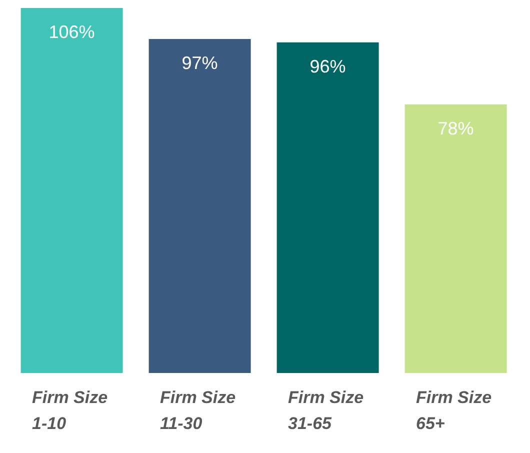  I want to click on data-label: 97%, so click(200, 62).